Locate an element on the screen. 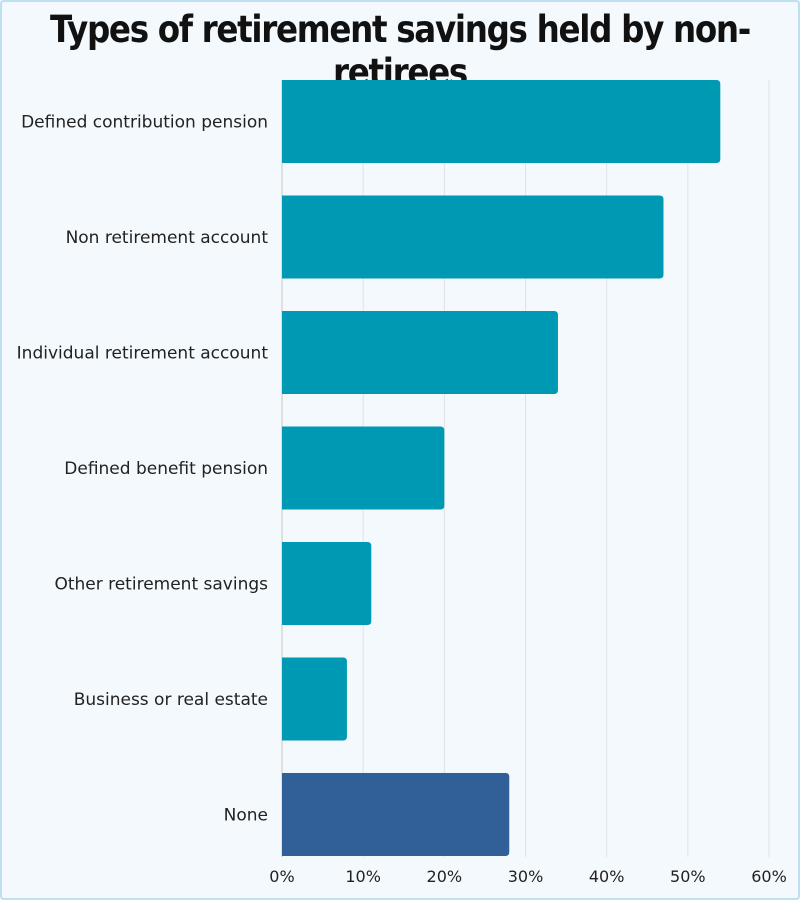  x-tick-label: 20% is located at coordinates (445, 876).